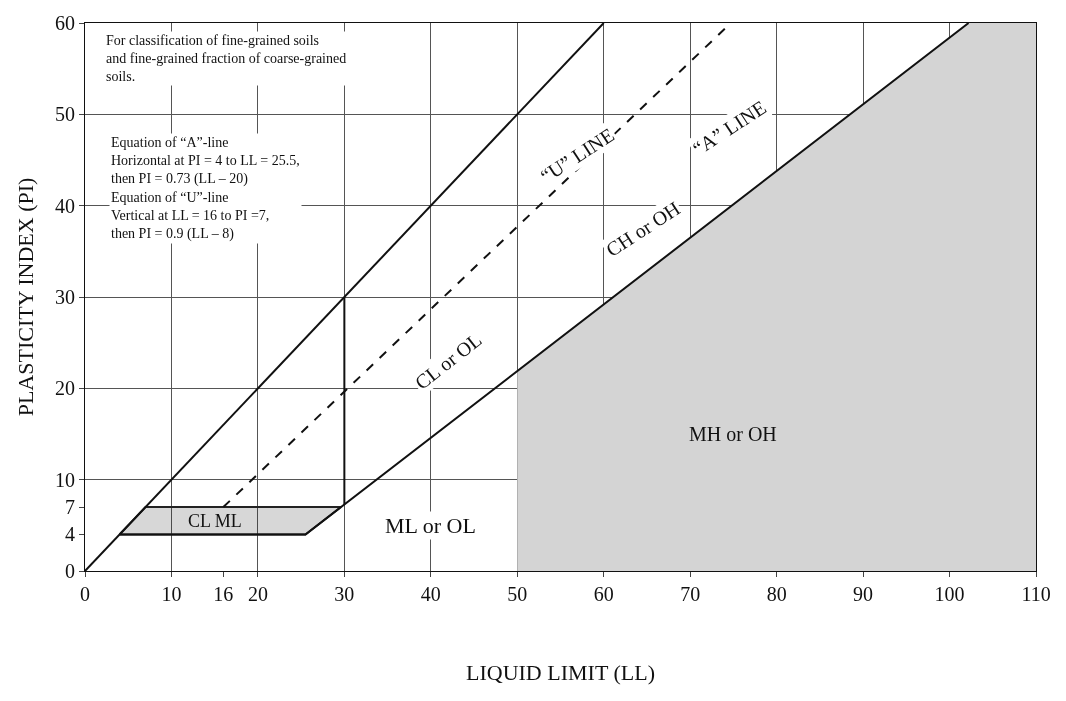 The height and width of the screenshot is (701, 1066). I want to click on y-tick-label: 4, so click(70, 534).